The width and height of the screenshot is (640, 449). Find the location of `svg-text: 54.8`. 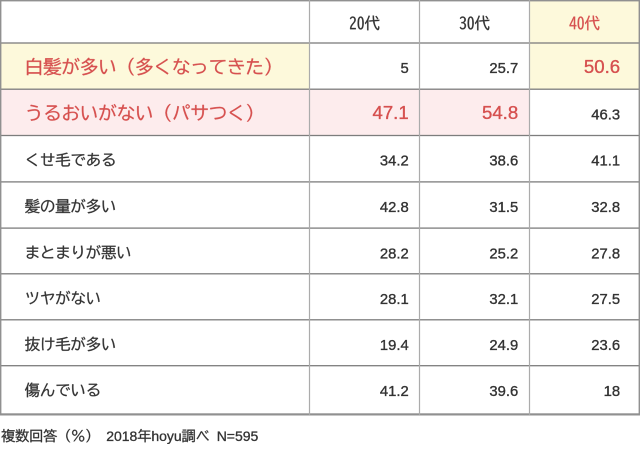

svg-text: 54.8 is located at coordinates (500, 112).